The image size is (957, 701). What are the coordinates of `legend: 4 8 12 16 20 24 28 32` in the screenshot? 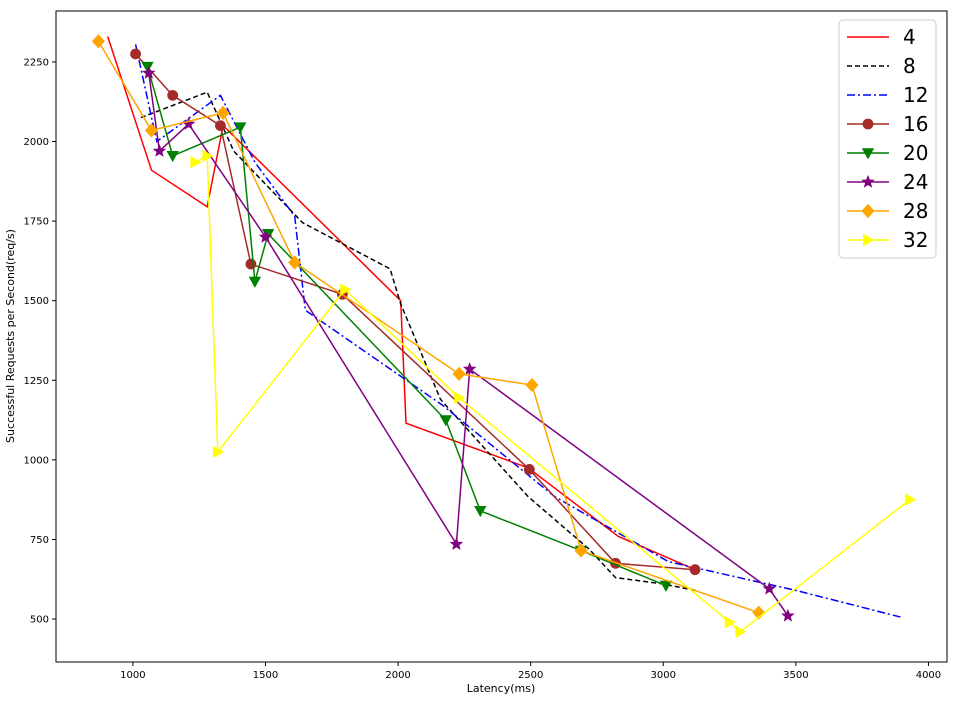 It's located at (887, 139).